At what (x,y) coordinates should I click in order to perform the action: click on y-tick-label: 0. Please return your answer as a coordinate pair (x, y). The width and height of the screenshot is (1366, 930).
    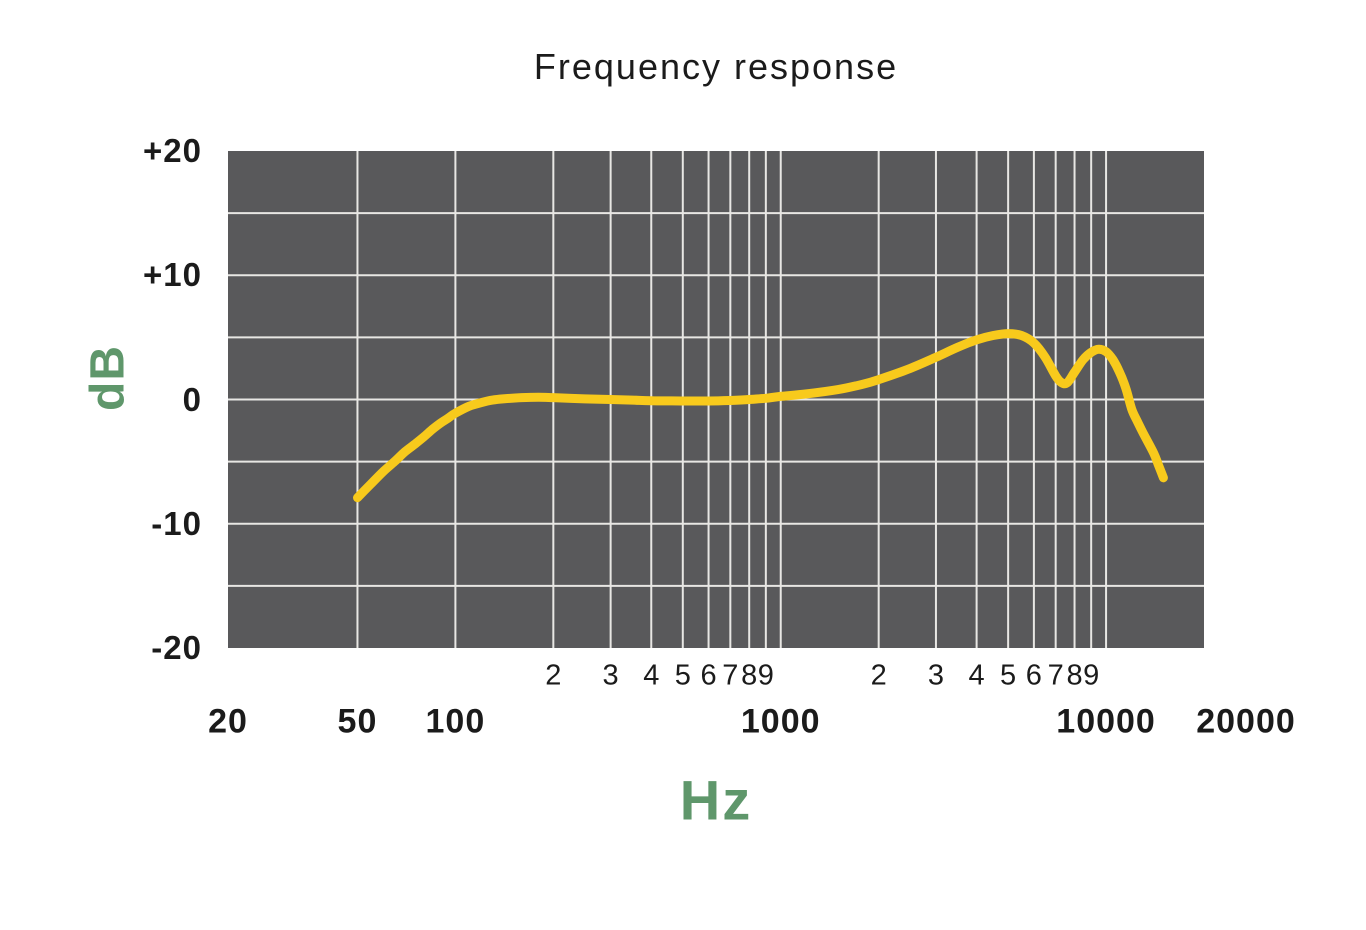
    Looking at the image, I should click on (192, 399).